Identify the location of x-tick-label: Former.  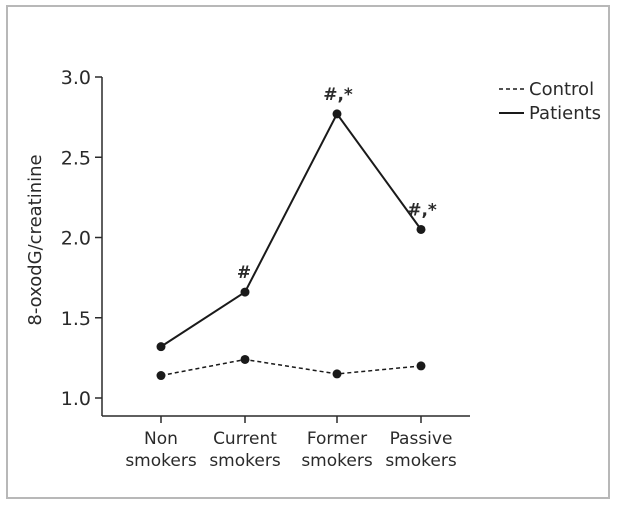
(337, 439).